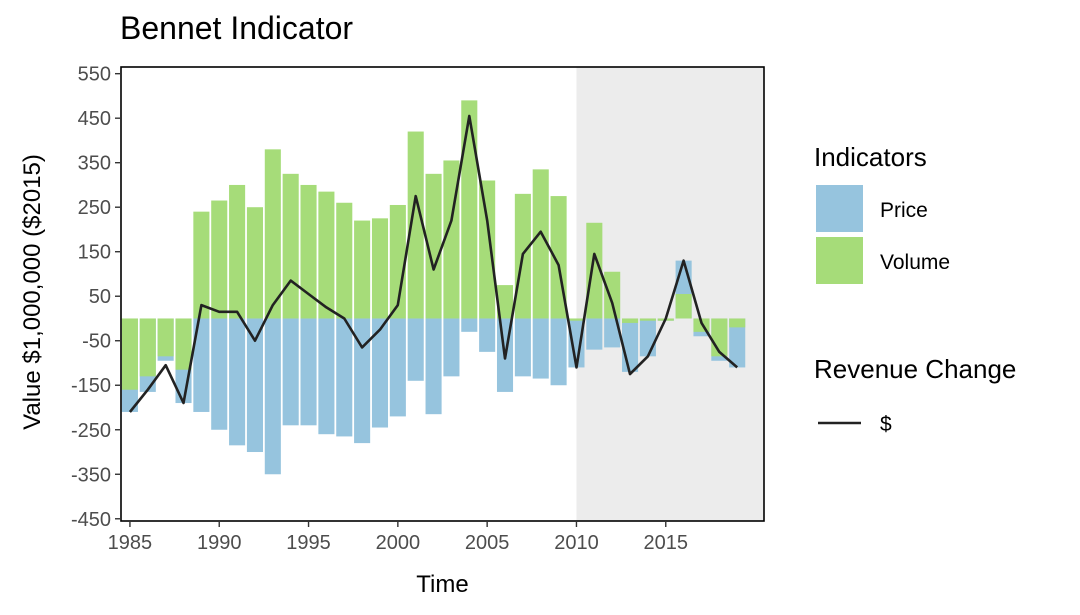 The height and width of the screenshot is (615, 1080). What do you see at coordinates (362, 269) in the screenshot?
I see `bar-volume-1998` at bounding box center [362, 269].